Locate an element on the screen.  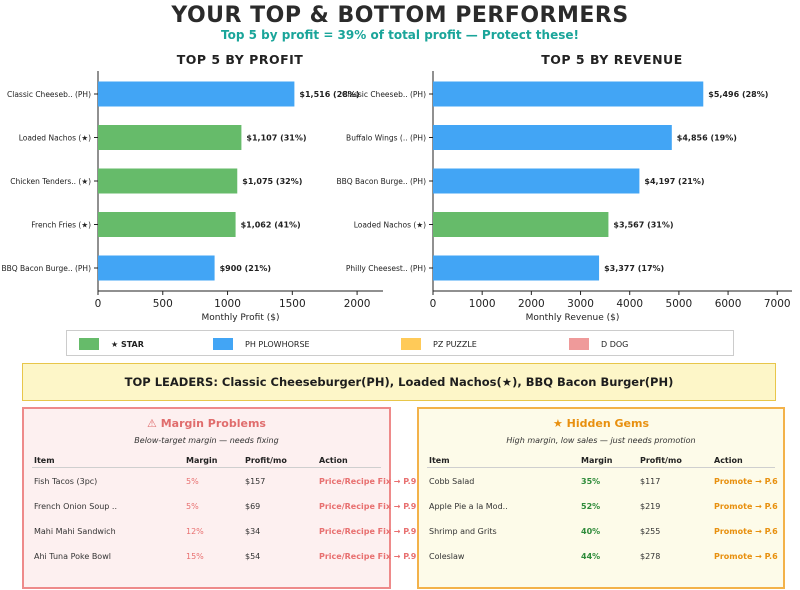
cell-item: Shrimp and Grits is located at coordinates (463, 531).